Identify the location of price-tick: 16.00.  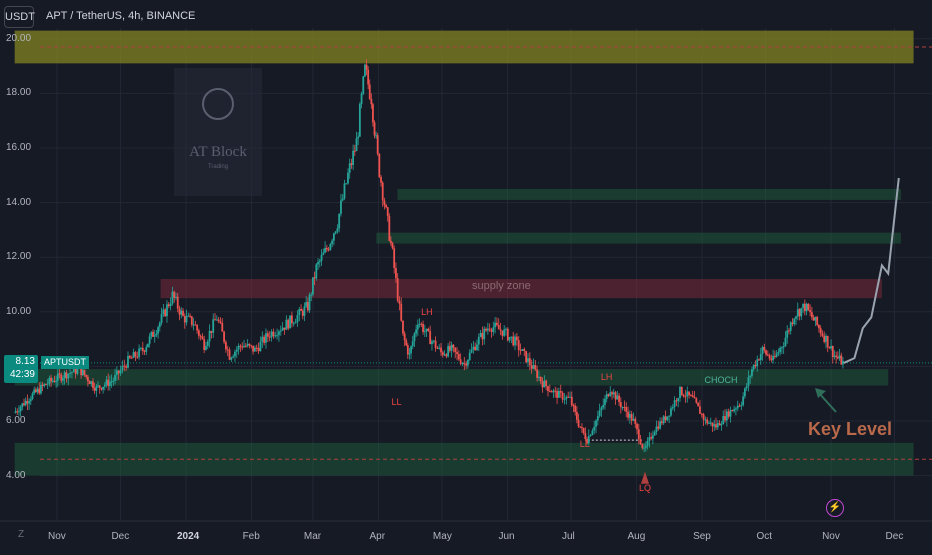
(19, 147).